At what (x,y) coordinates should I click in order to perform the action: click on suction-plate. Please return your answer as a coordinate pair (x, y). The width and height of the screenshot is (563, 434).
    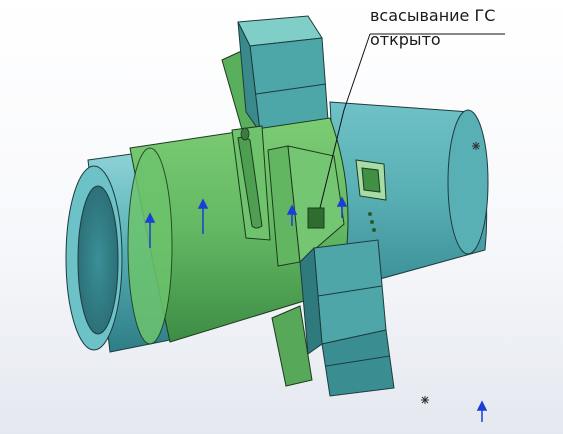
    Looking at the image, I should click on (327, 206).